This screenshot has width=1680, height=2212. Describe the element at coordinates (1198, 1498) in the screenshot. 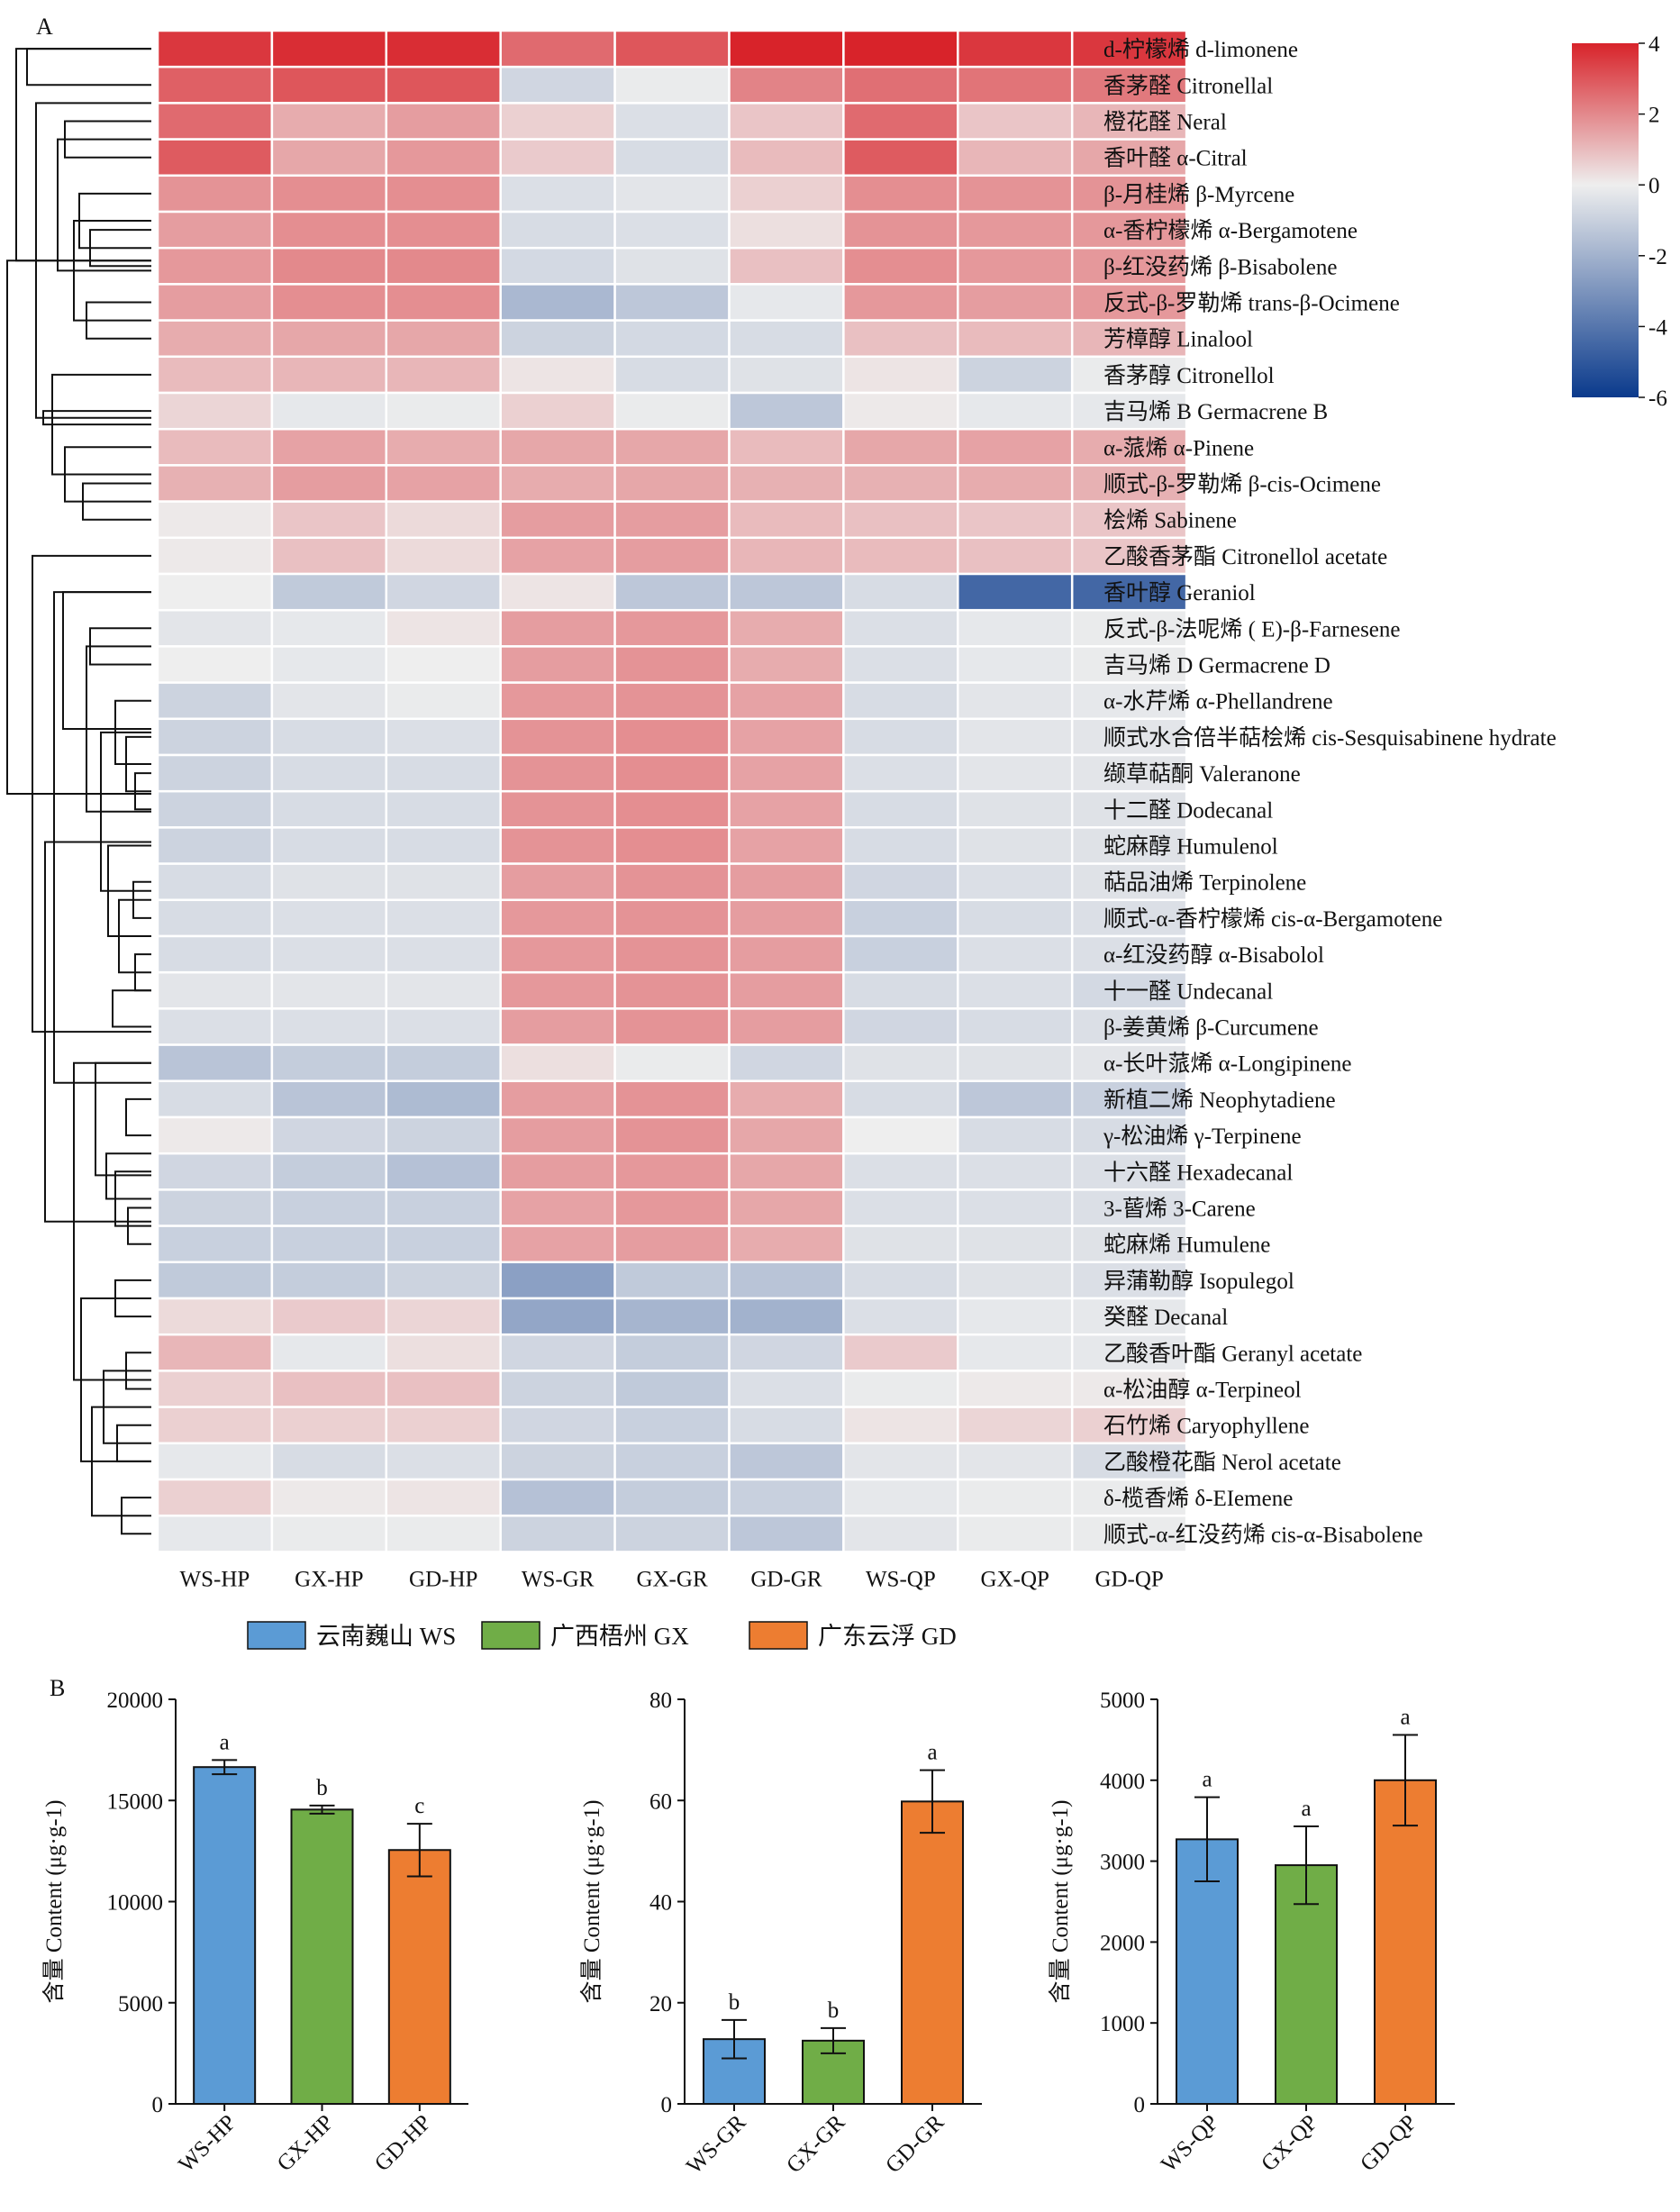

I see `heatmap-row-label: δ-榄香烯 δ-EIemene` at that location.